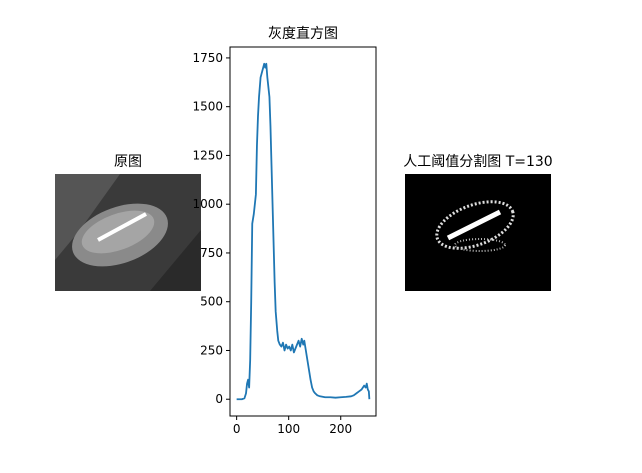 The height and width of the screenshot is (473, 642). Describe the element at coordinates (219, 399) in the screenshot. I see `y-tick-label: 0` at that location.